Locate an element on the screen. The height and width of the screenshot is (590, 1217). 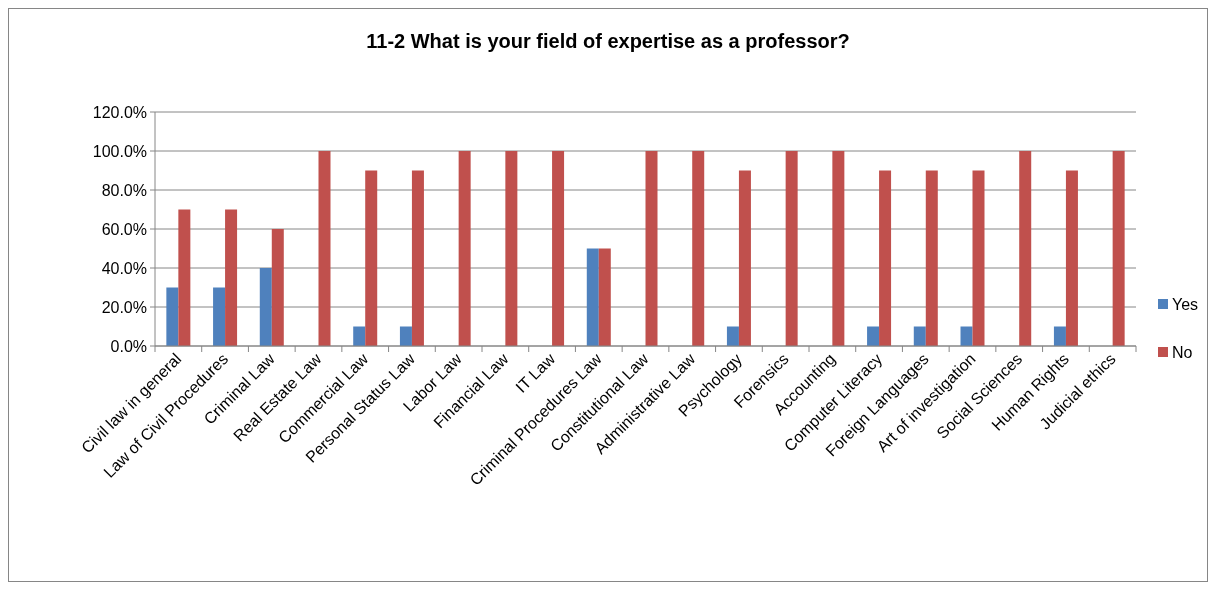
y-tick-label: 0.0% is located at coordinates (128, 346).